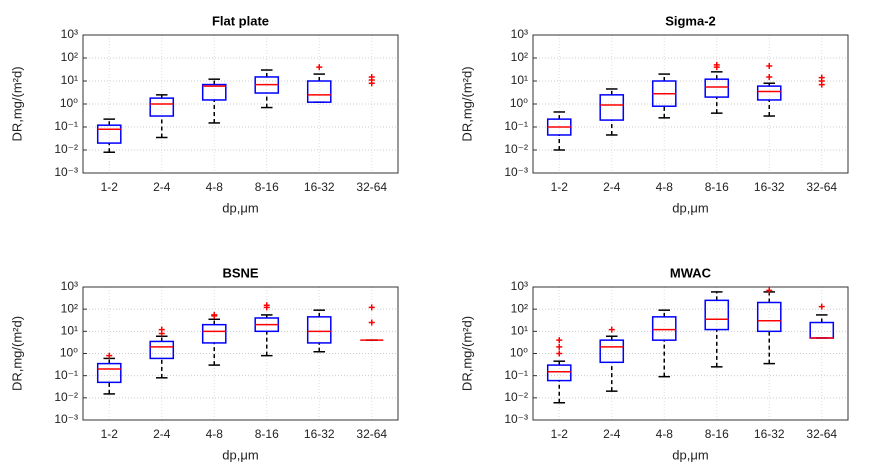 This screenshot has width=877, height=472. I want to click on chart-title: MWAC, so click(691, 272).